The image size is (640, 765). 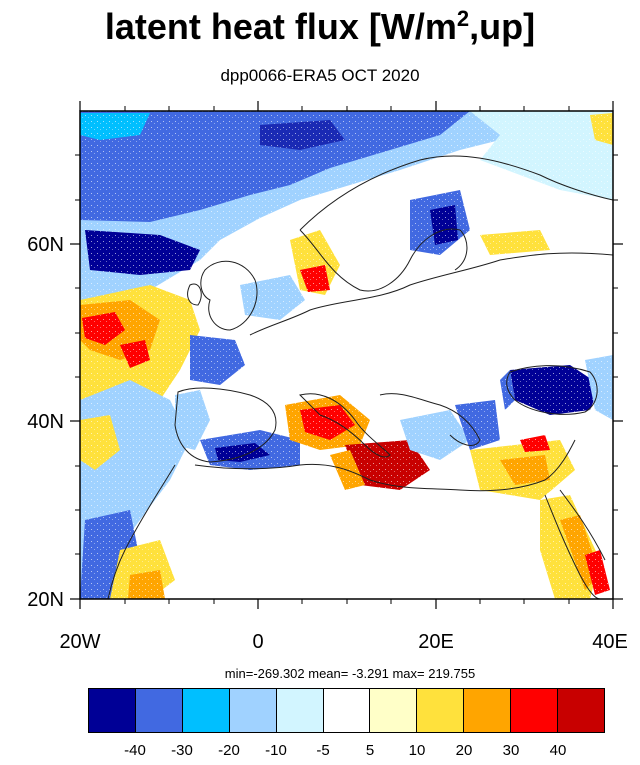 What do you see at coordinates (436, 642) in the screenshot?
I see `x-tick-label-20e: 20E` at bounding box center [436, 642].